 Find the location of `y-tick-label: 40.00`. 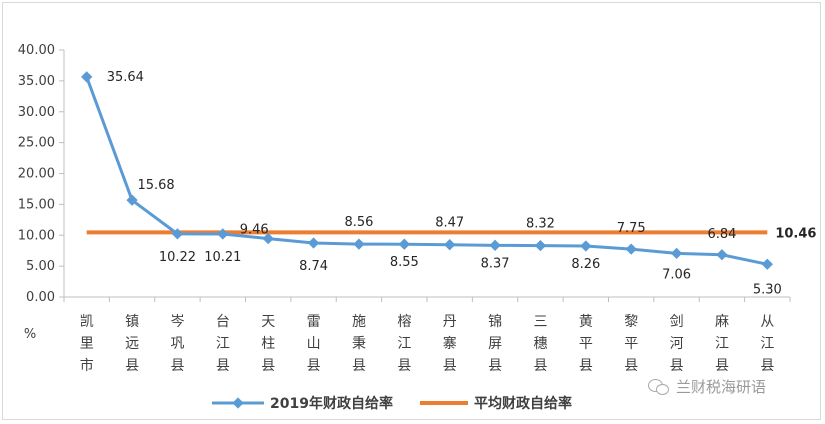

y-tick-label: 40.00 is located at coordinates (36, 50).